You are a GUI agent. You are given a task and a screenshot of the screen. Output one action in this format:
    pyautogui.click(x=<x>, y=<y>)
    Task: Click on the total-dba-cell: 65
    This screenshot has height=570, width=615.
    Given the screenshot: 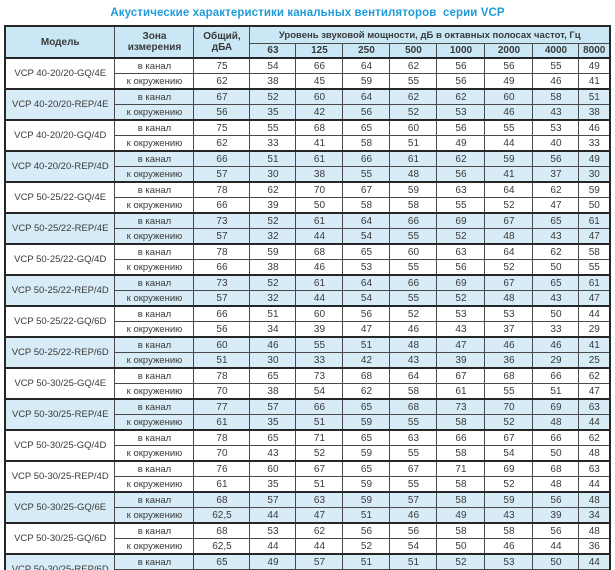 What is the action you would take?
    pyautogui.click(x=222, y=561)
    